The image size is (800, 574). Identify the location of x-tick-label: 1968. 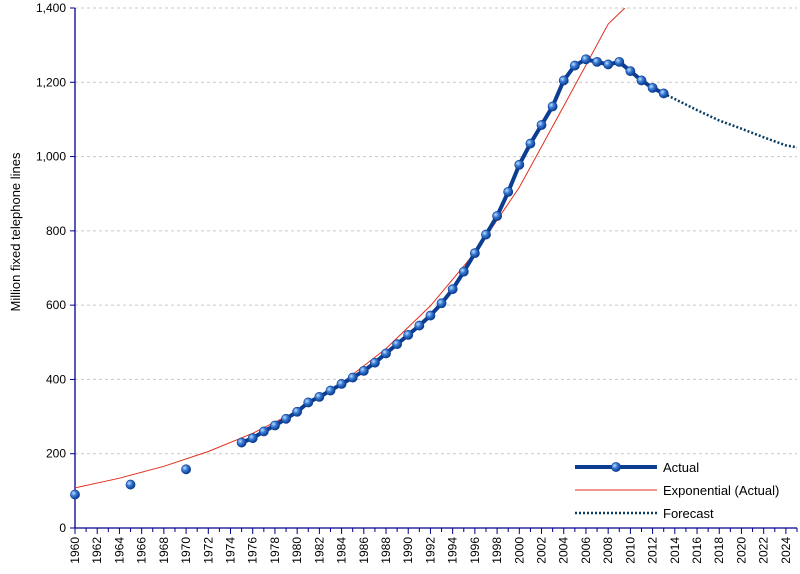
(164, 550).